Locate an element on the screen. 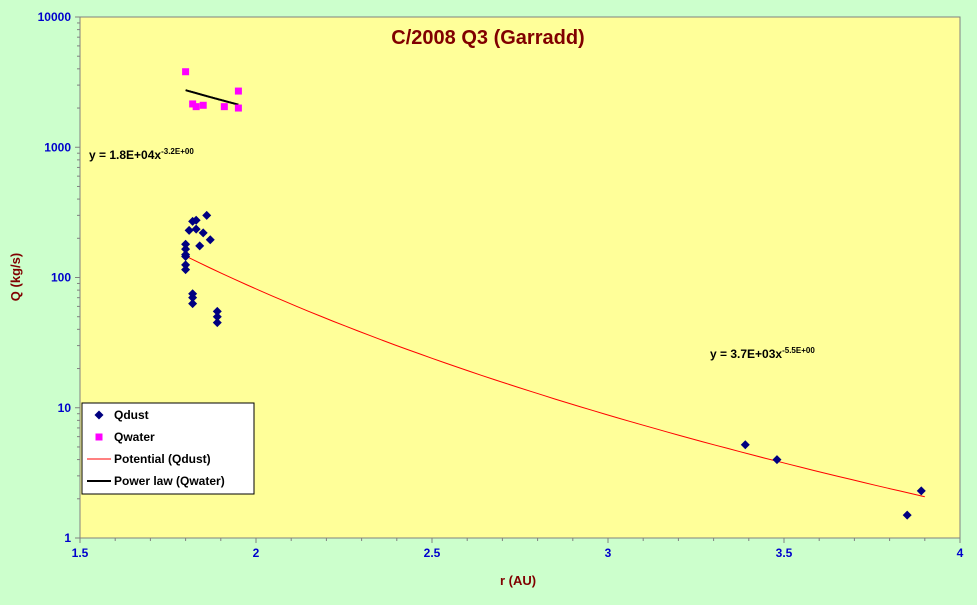 This screenshot has width=977, height=605. x-tick-label: 3 is located at coordinates (608, 553).